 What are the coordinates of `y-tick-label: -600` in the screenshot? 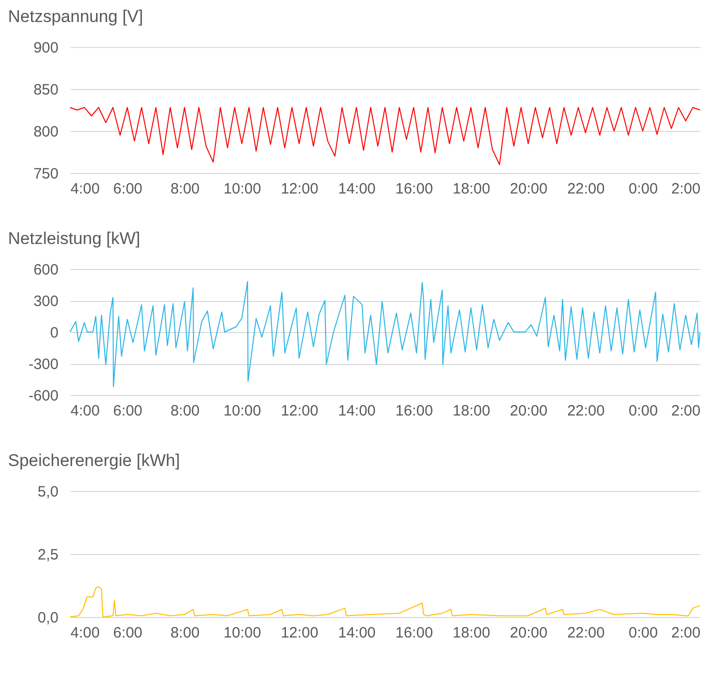 It's located at (43, 396).